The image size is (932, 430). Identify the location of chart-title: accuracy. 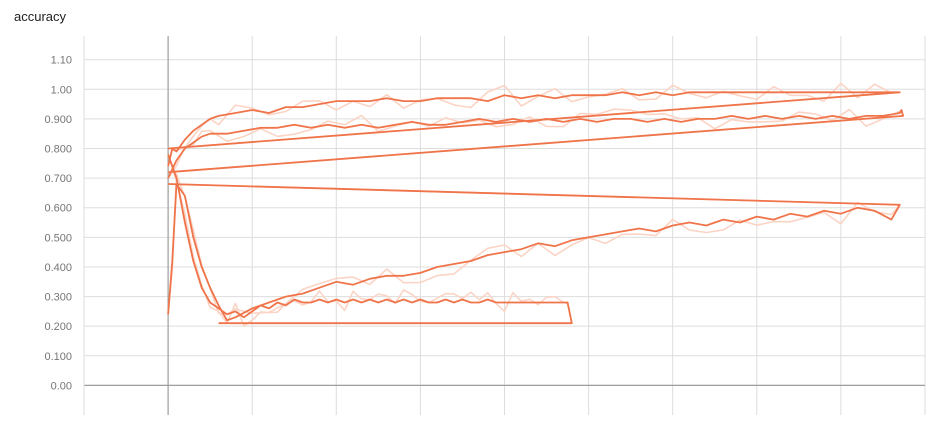
(40, 16).